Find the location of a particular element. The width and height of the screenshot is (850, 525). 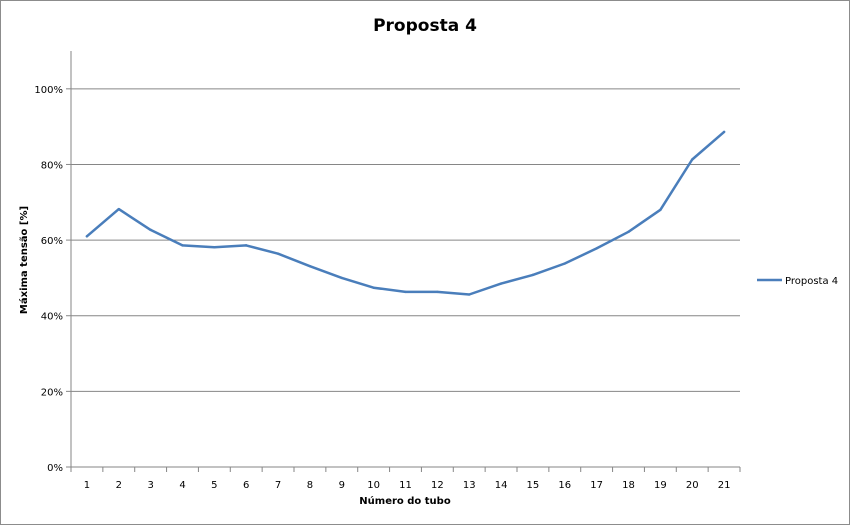

x-tick-labels: 1 2 3 4 5 6 7 8 9 10 11 12 13 14 15 16 17 18 19 20 21 is located at coordinates (407, 485).